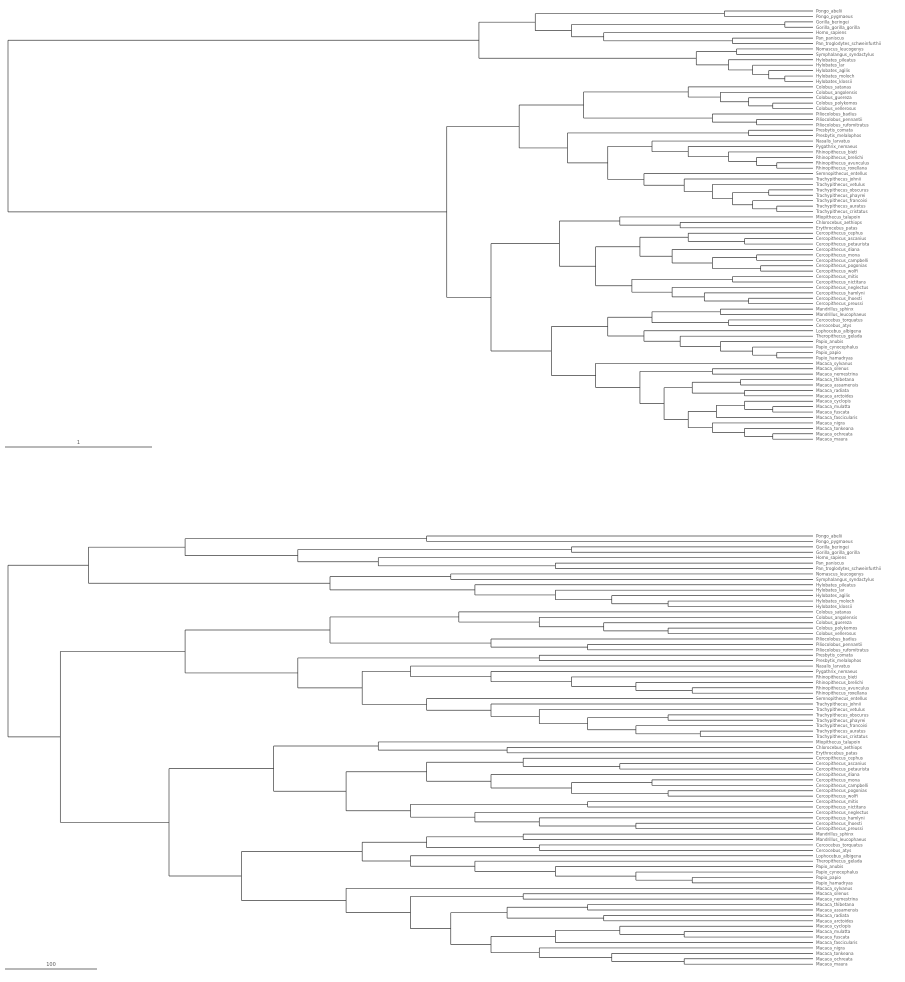  What do you see at coordinates (841, 238) in the screenshot?
I see `taxon-label: Cercopithecus_ascanius` at bounding box center [841, 238].